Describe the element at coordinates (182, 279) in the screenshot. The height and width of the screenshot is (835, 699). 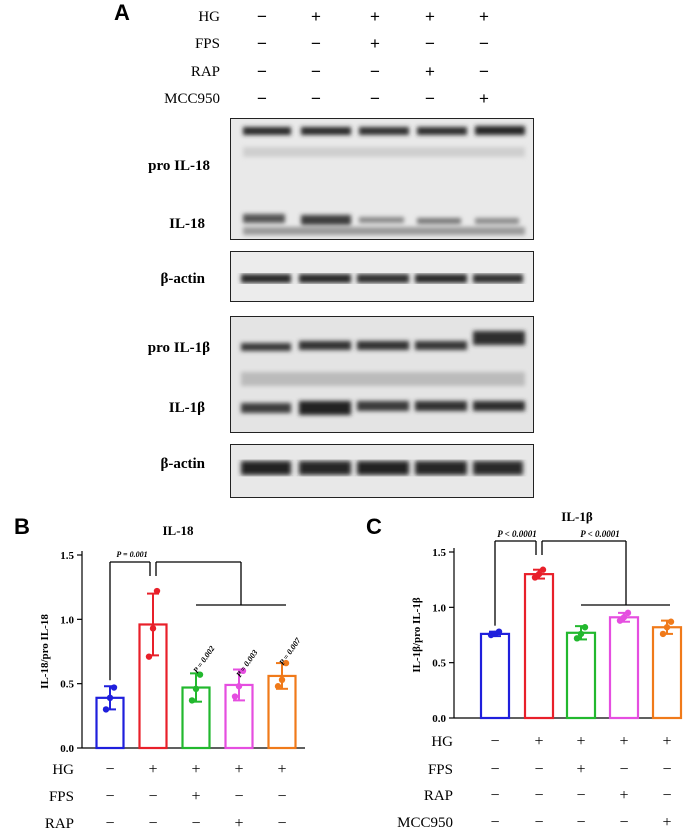
I see `blot-label-actin-1: β-actin` at that location.